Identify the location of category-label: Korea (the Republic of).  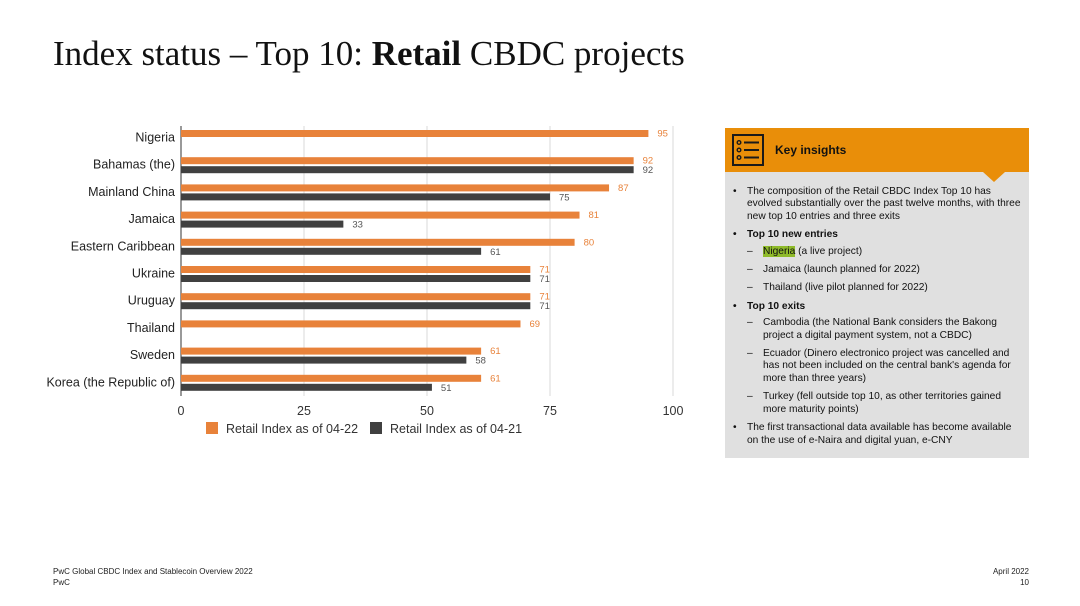
(110, 382).